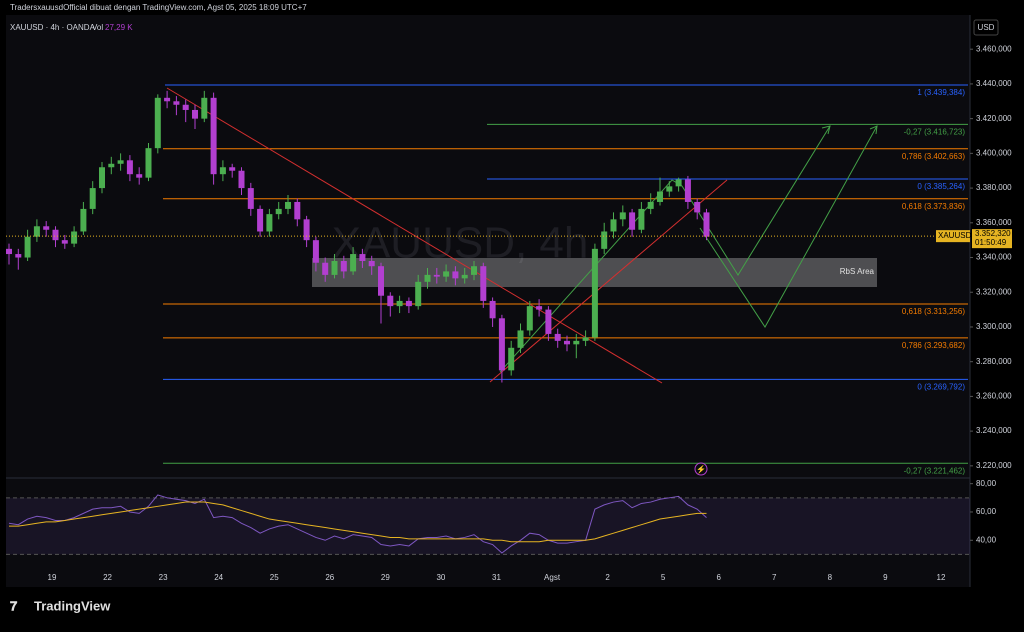 Image resolution: width=1024 pixels, height=632 pixels. I want to click on event-icon-glyph: ⚡, so click(701, 469).